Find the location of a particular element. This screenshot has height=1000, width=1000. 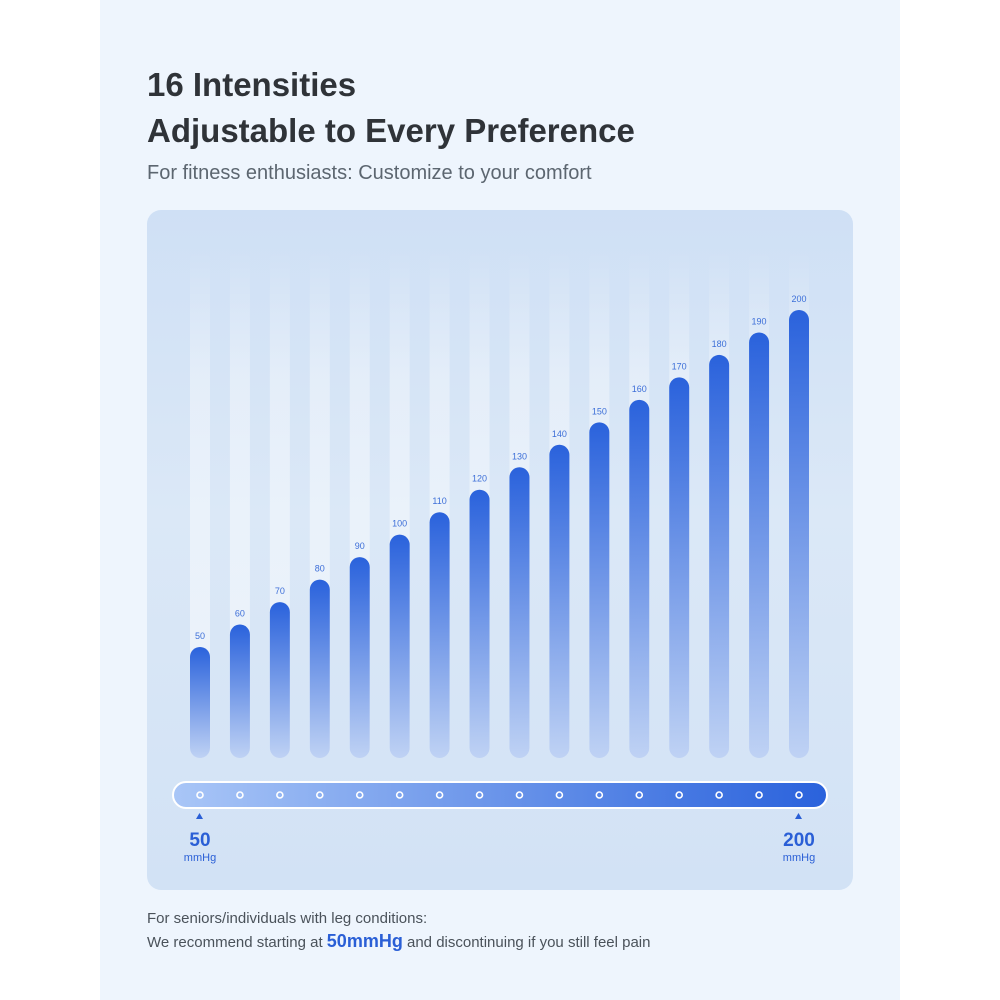

intensity-slider-track is located at coordinates (500, 795).